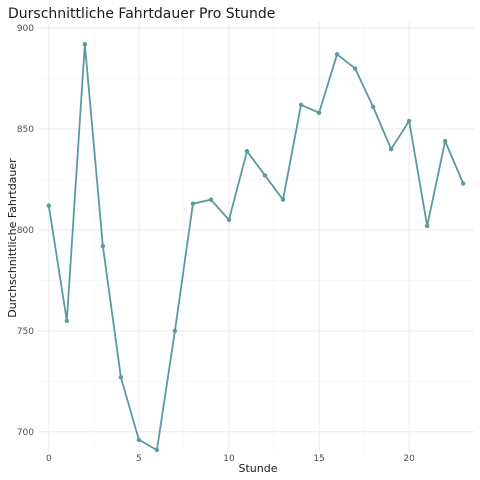 This screenshot has height=480, width=480. I want to click on y-tick-label: 750, so click(25, 332).